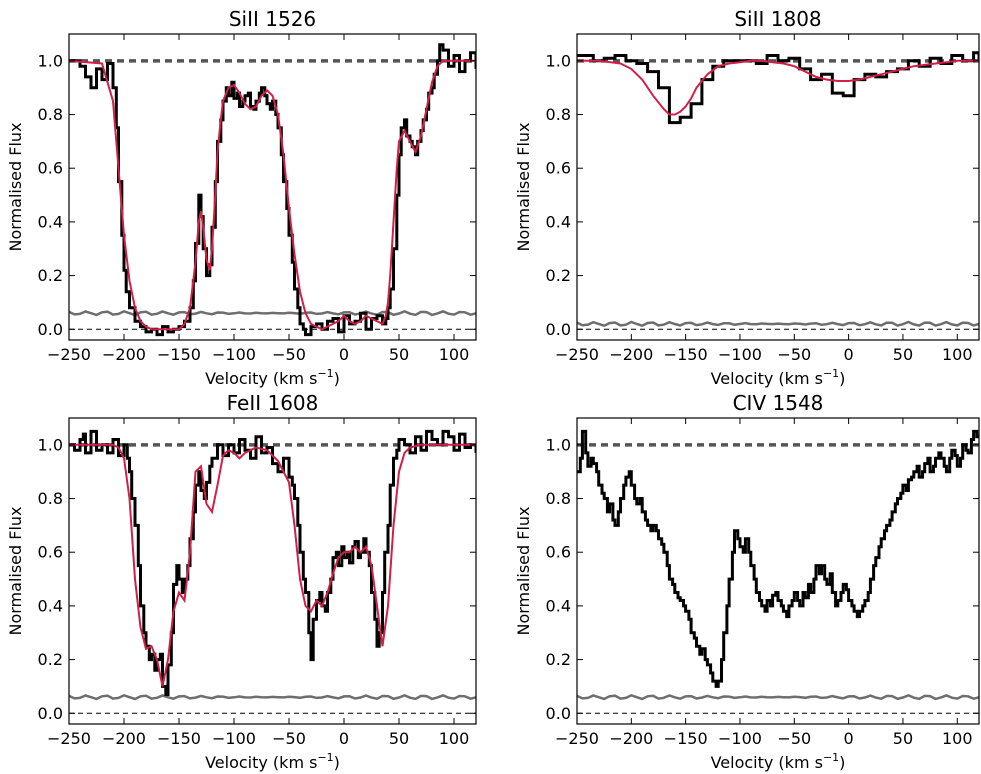 Image resolution: width=981 pixels, height=774 pixels. Describe the element at coordinates (778, 403) in the screenshot. I see `panel-title: CIV 1548` at that location.